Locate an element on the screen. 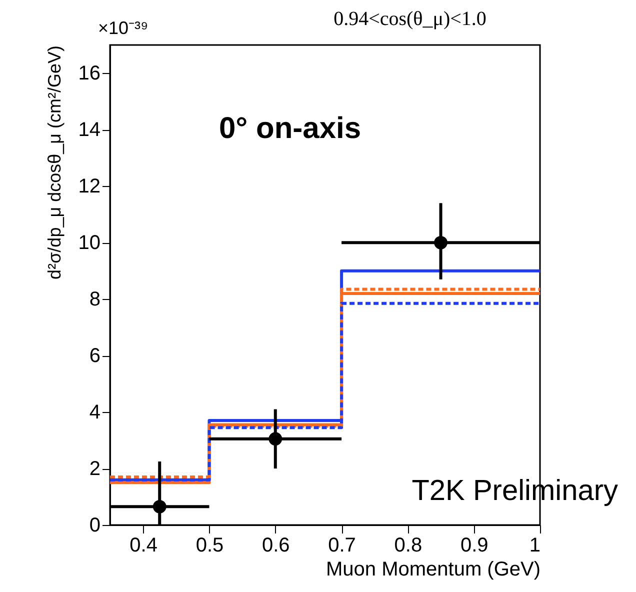 The width and height of the screenshot is (636, 592). x-tick-label: 0.6 is located at coordinates (276, 545).